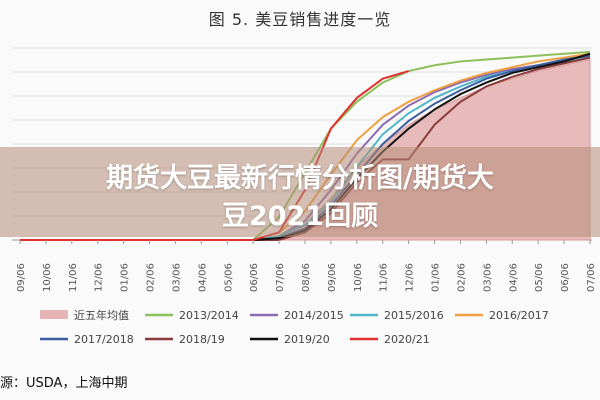 The width and height of the screenshot is (600, 400). I want to click on legend-swatch, so click(54, 314).